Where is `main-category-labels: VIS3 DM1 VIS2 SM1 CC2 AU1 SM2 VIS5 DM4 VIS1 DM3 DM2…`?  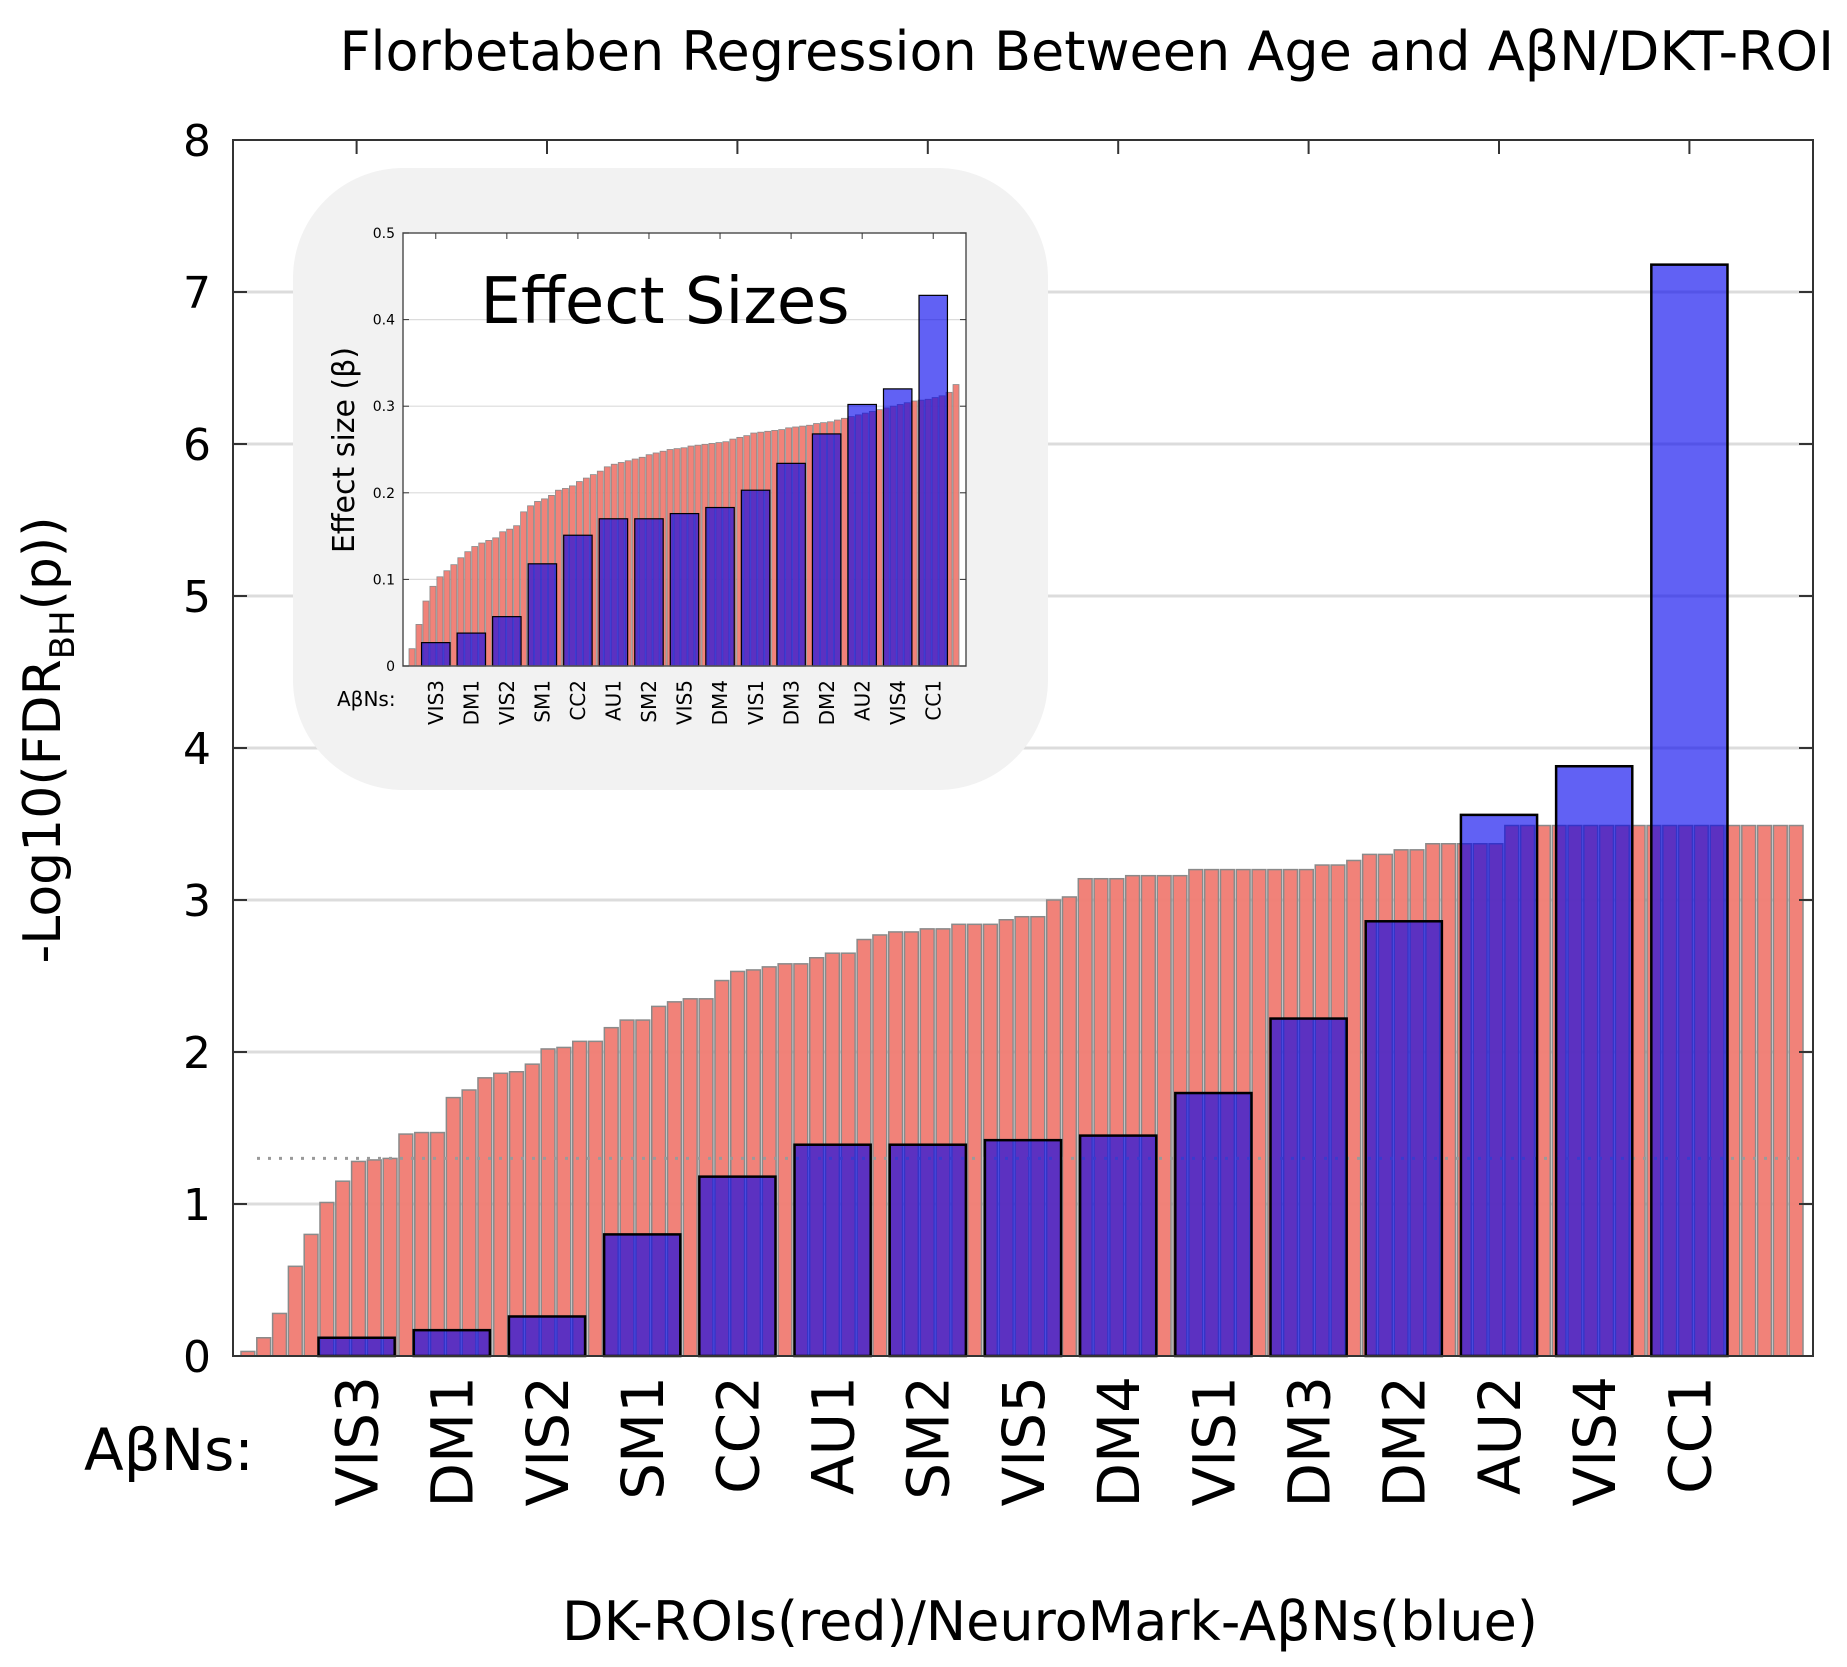 main-category-labels: VIS3 DM1 VIS2 SM1 CC2 AU1 SM2 VIS5 DM4 VIS1 DM3 DM2… is located at coordinates (1023, 1442).